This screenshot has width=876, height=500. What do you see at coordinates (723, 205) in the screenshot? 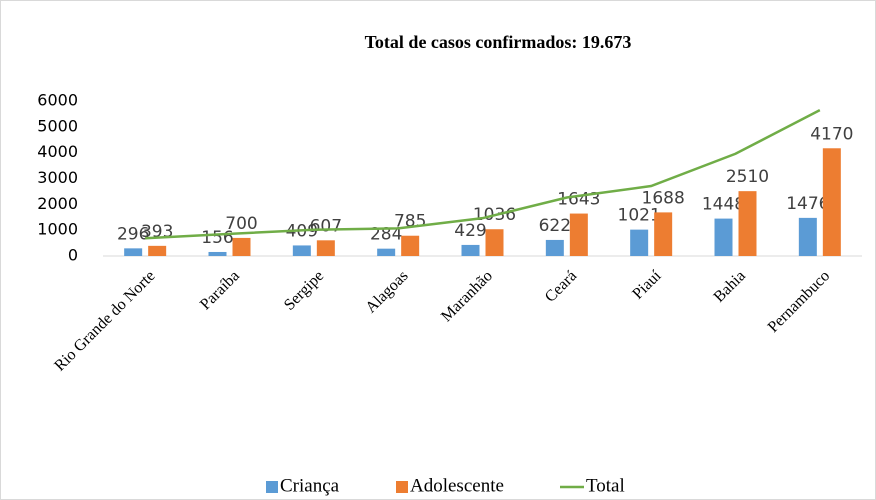
I see `data-label: 1448` at bounding box center [723, 205].